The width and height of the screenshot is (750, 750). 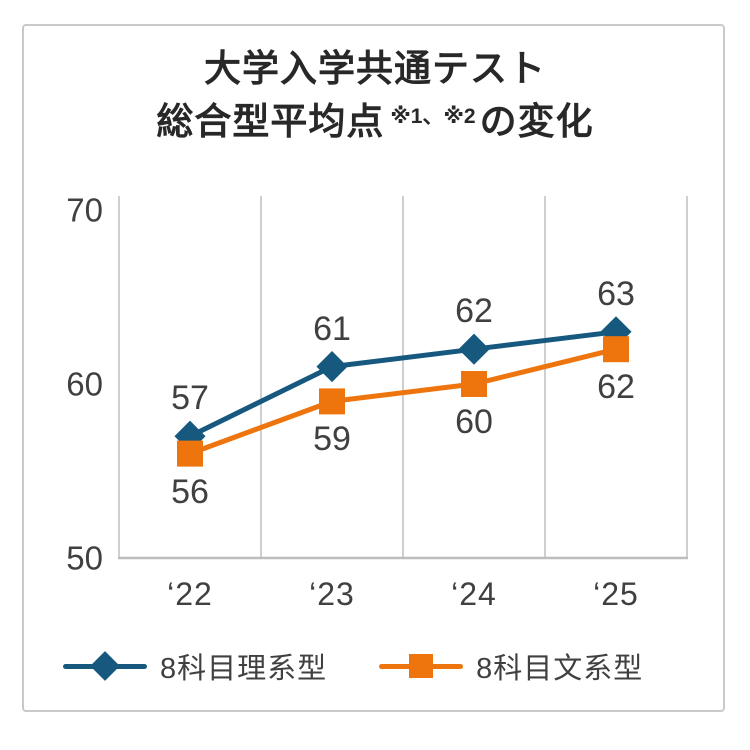 I want to click on chart-title-line1: 大学入学共通テスト, so click(x=375, y=68).